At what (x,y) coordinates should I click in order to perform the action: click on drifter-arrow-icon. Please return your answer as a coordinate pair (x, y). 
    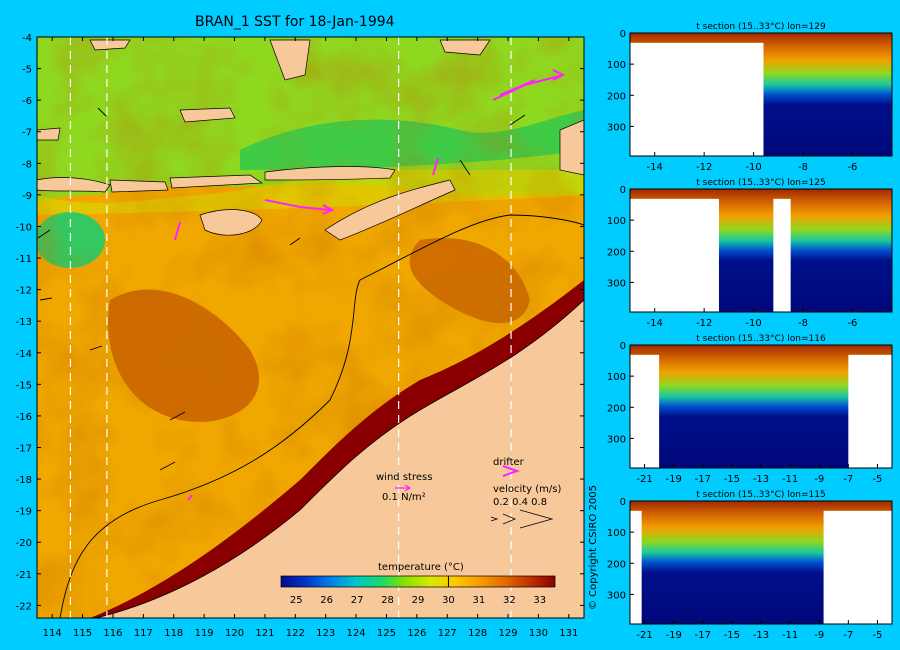
    Looking at the image, I should click on (511, 471).